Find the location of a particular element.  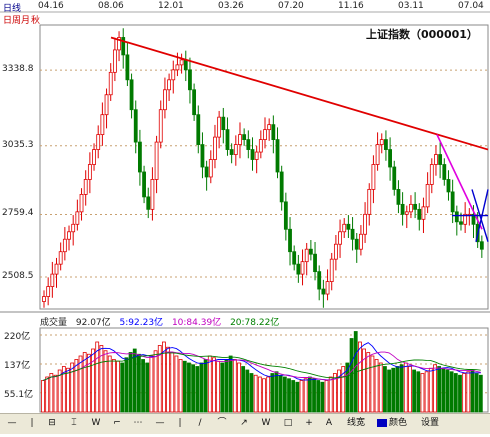

toolbar-tool-button: ⌒ is located at coordinates (222, 423).